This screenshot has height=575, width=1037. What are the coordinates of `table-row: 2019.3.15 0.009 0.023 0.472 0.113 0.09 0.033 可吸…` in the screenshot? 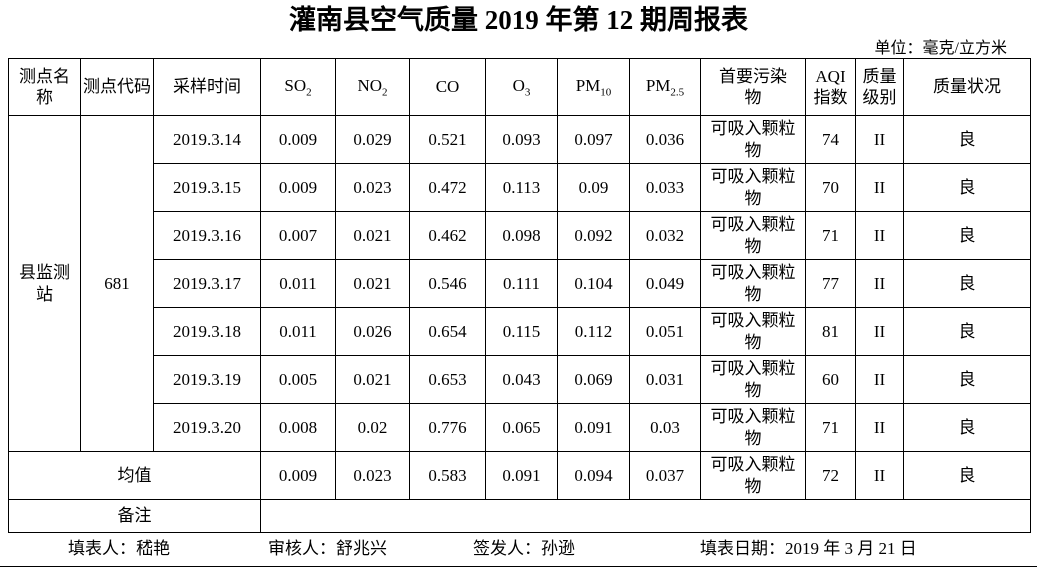 It's located at (520, 188).